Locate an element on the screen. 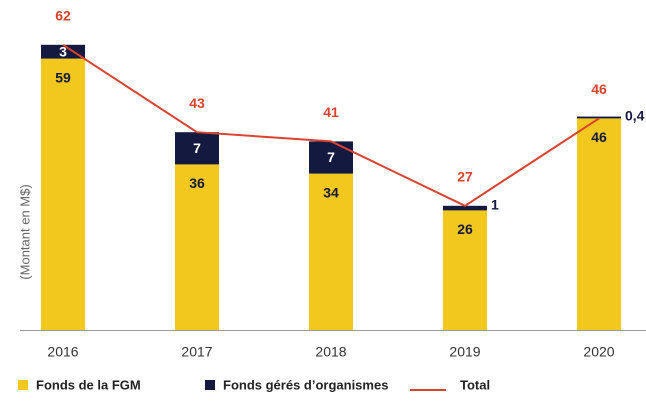 This screenshot has height=404, width=646. data-label: 59 is located at coordinates (63, 77).